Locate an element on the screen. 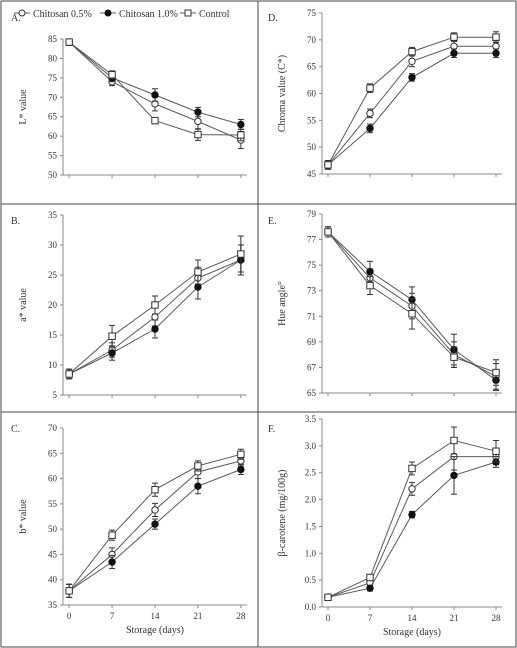 The height and width of the screenshot is (648, 517). panel-label-b: B. is located at coordinates (15, 221).